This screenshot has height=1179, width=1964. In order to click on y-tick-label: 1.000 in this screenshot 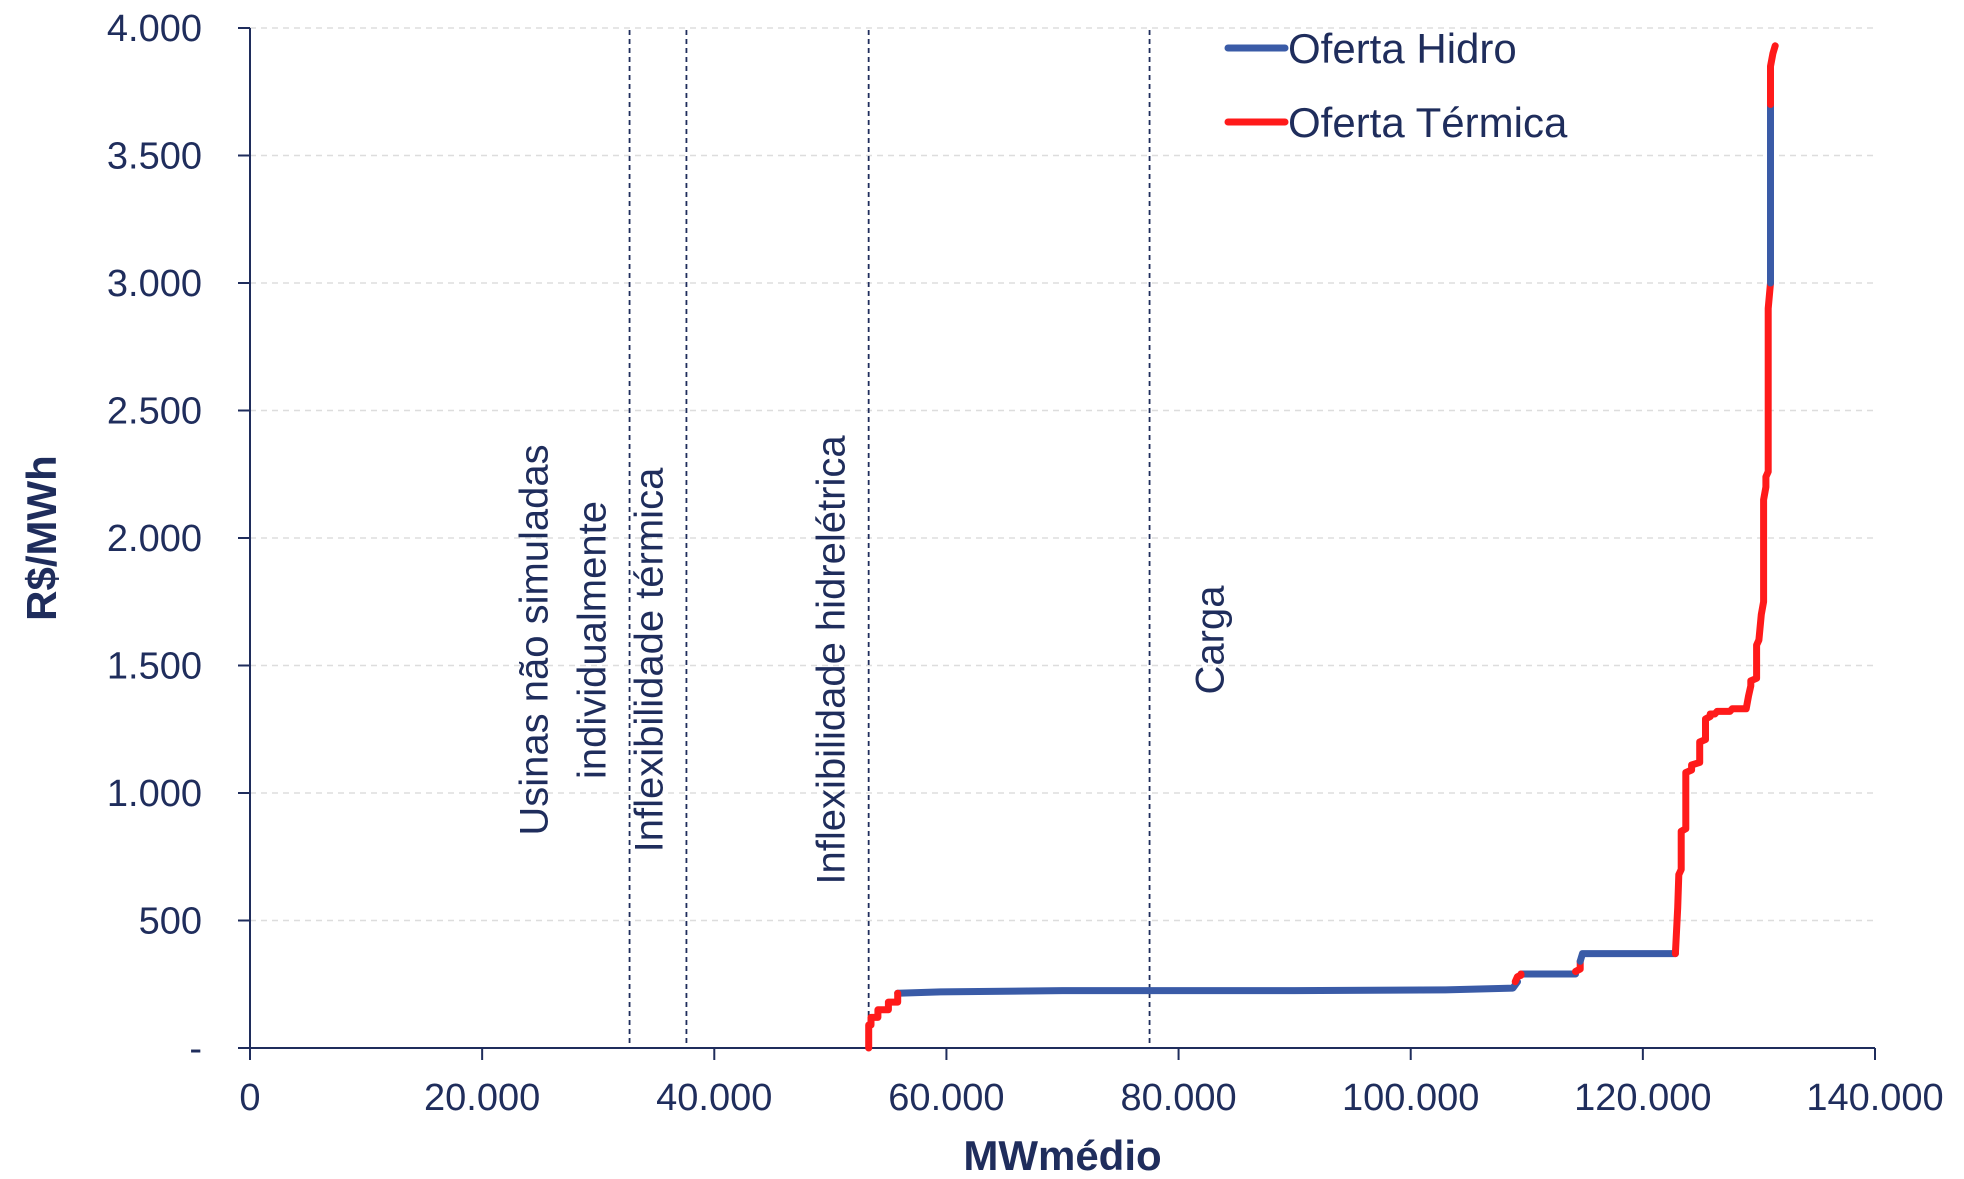, I will do `click(154, 794)`.